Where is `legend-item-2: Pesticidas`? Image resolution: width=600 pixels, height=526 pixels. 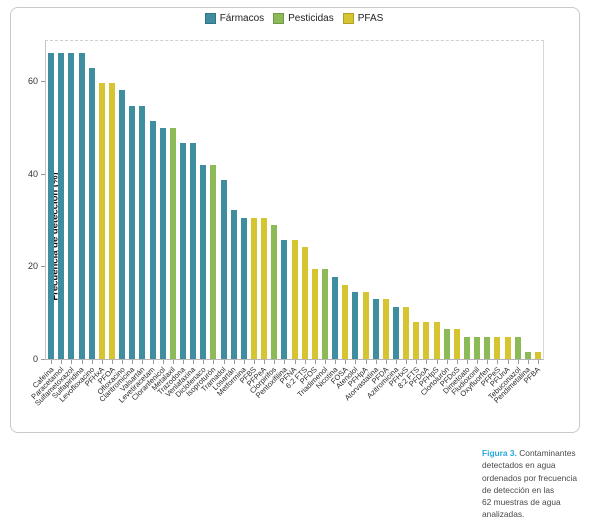
legend-item-2: Pesticidas is located at coordinates (303, 18).